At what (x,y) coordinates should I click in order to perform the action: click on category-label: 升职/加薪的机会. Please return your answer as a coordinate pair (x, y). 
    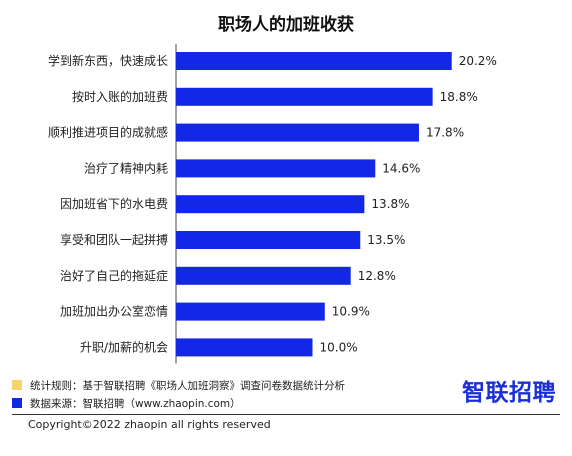
    Looking at the image, I should click on (124, 346).